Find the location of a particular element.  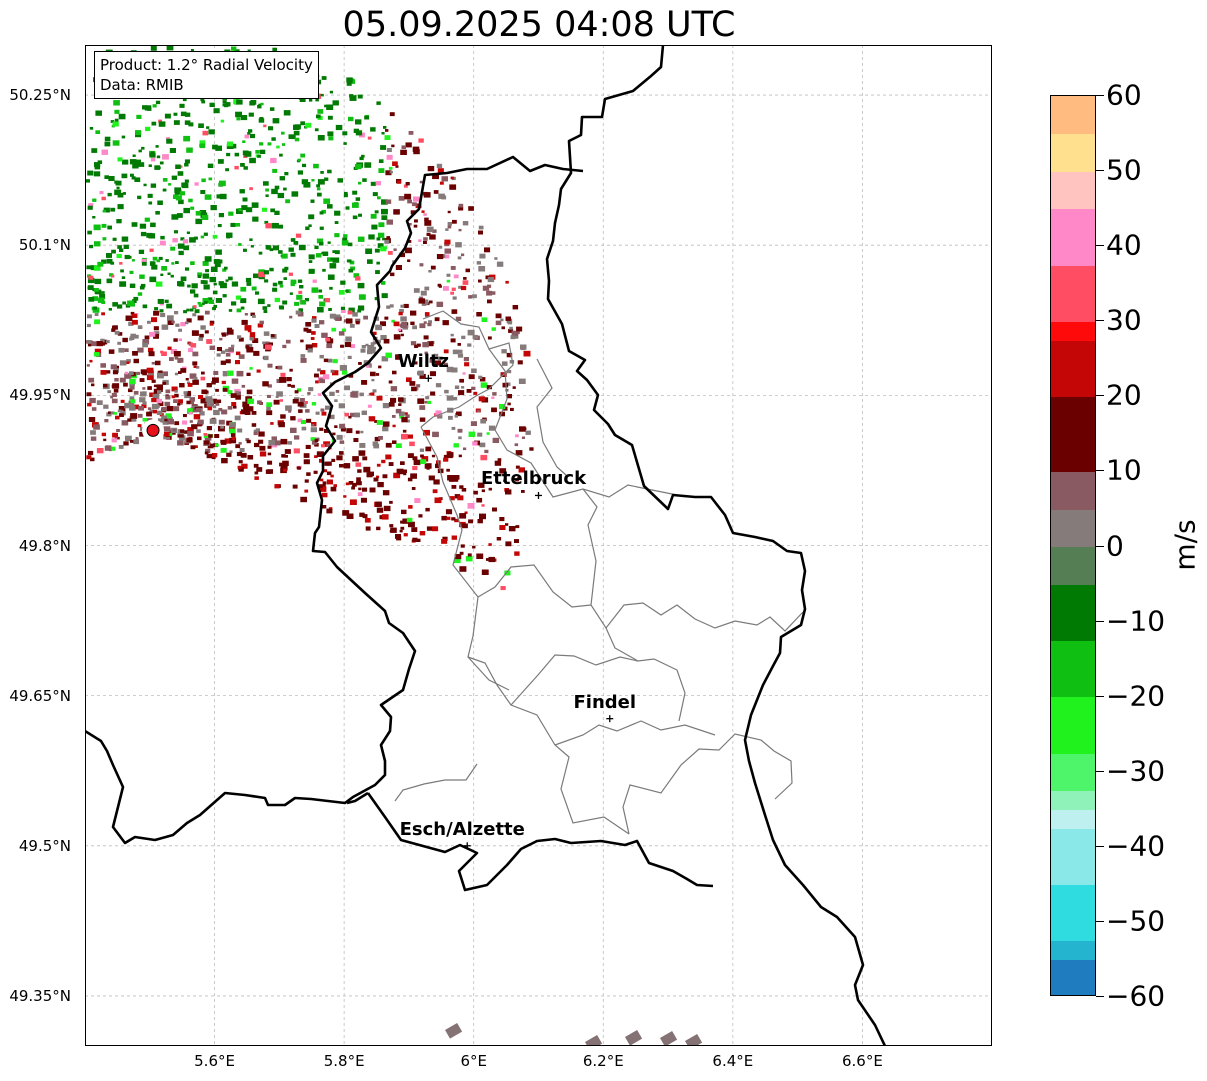

y-tick-label: 49.5°N is located at coordinates (44, 845).